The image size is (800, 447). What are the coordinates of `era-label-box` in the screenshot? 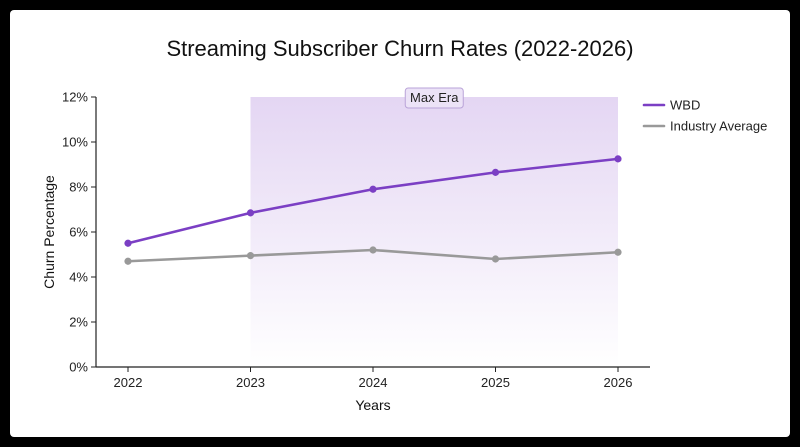 It's located at (434, 98).